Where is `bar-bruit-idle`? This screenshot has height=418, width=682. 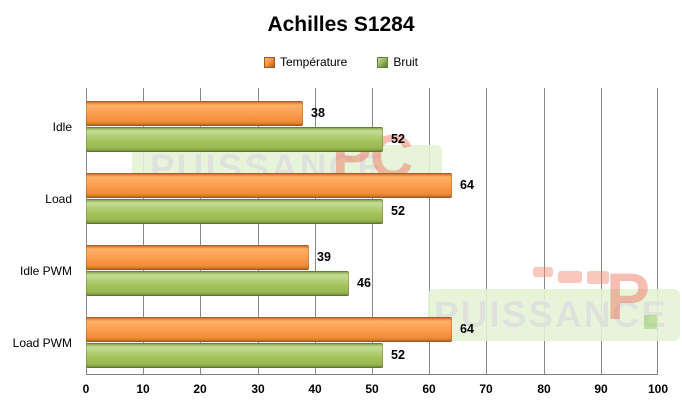
bar-bruit-idle is located at coordinates (234, 139).